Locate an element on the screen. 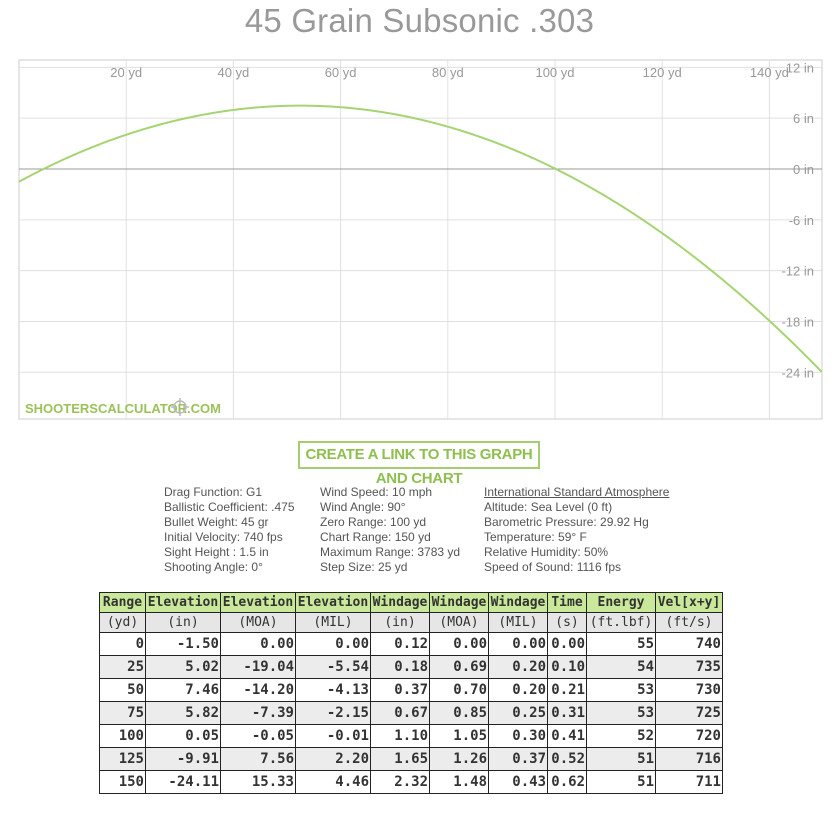  info-step-size: Step Size: 25 yd is located at coordinates (364, 567).